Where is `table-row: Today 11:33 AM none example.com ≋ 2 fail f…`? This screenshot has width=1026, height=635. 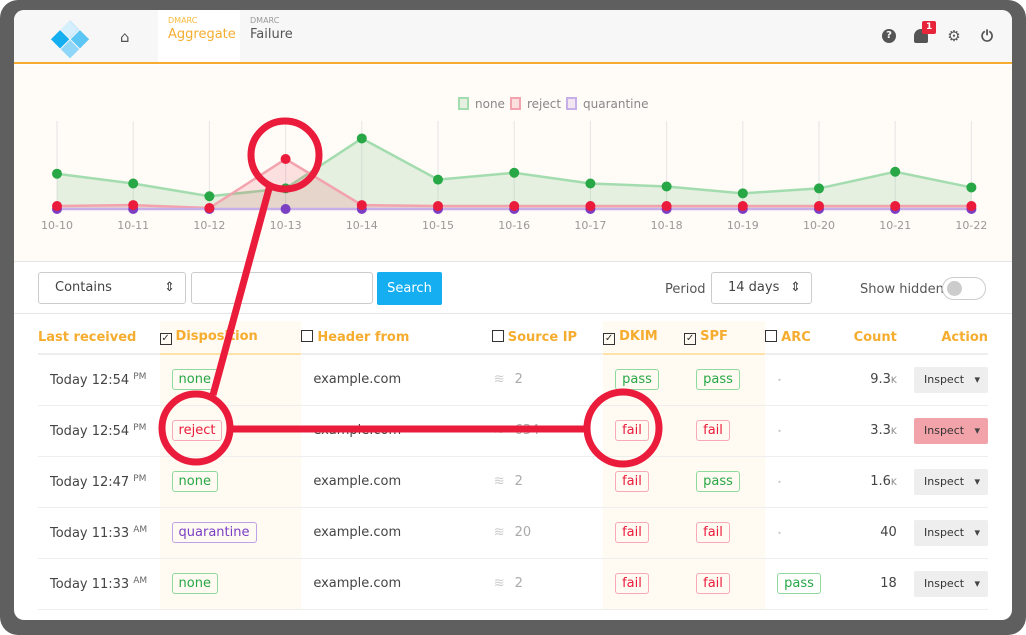
table-row: Today 11:33 AM none example.com ≋ 2 fail f… is located at coordinates (513, 584).